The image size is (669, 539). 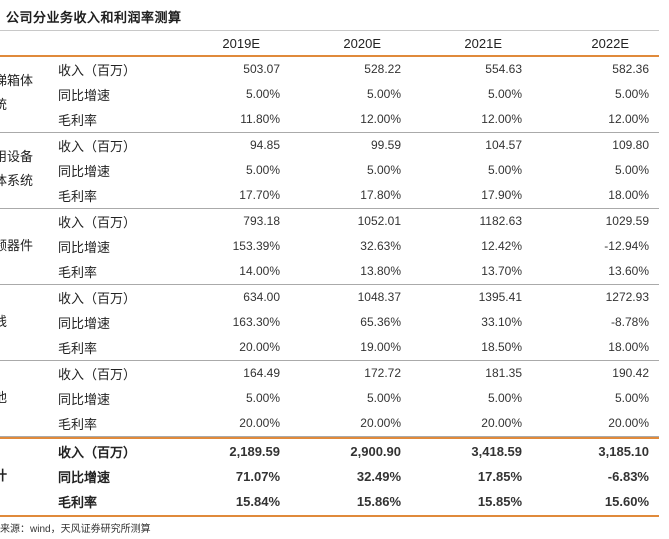 I want to click on table-cell: -8.78%, so click(x=629, y=322).